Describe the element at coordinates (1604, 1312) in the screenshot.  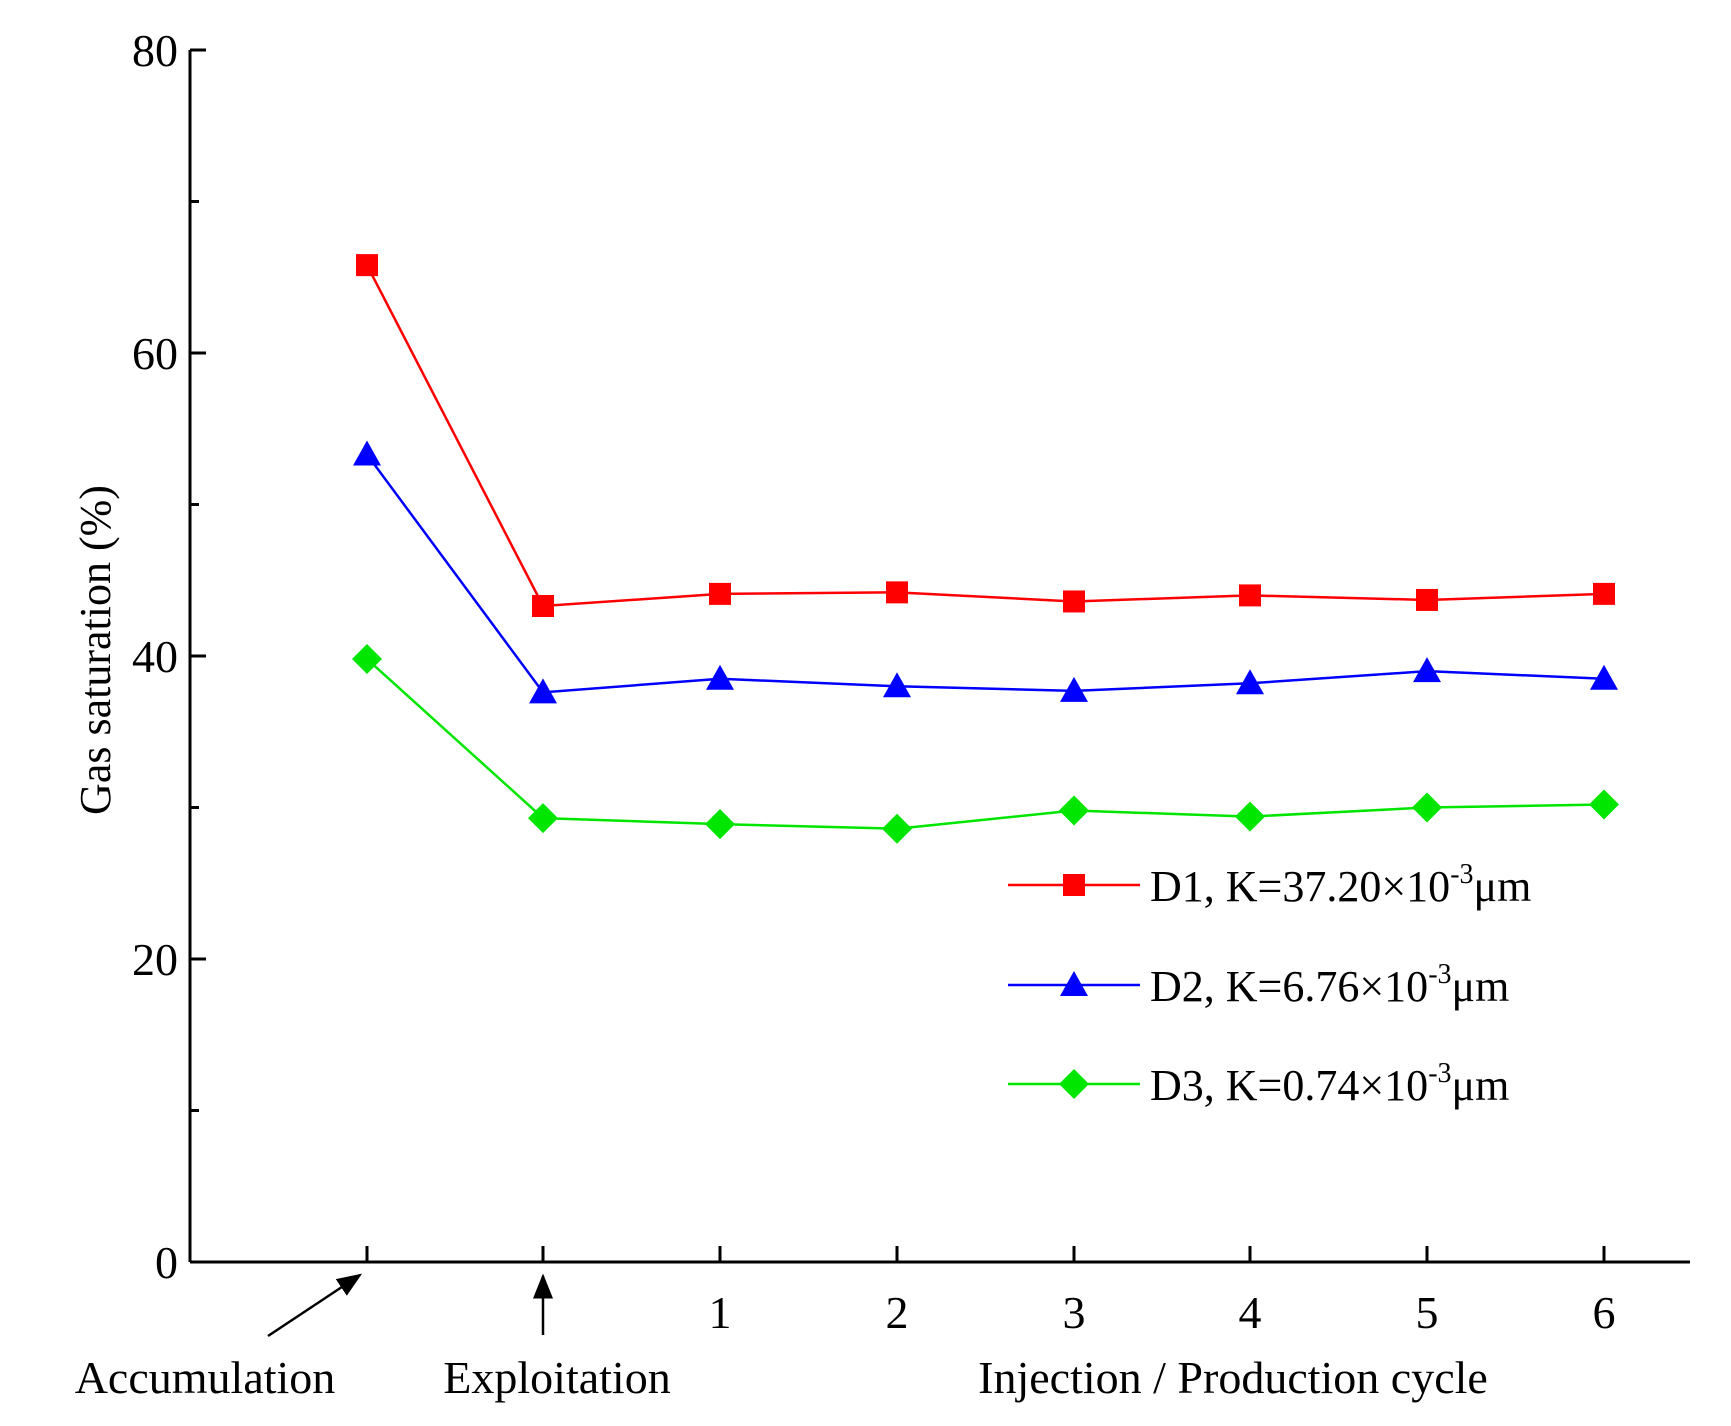
I see `x-tick-label: 6` at that location.